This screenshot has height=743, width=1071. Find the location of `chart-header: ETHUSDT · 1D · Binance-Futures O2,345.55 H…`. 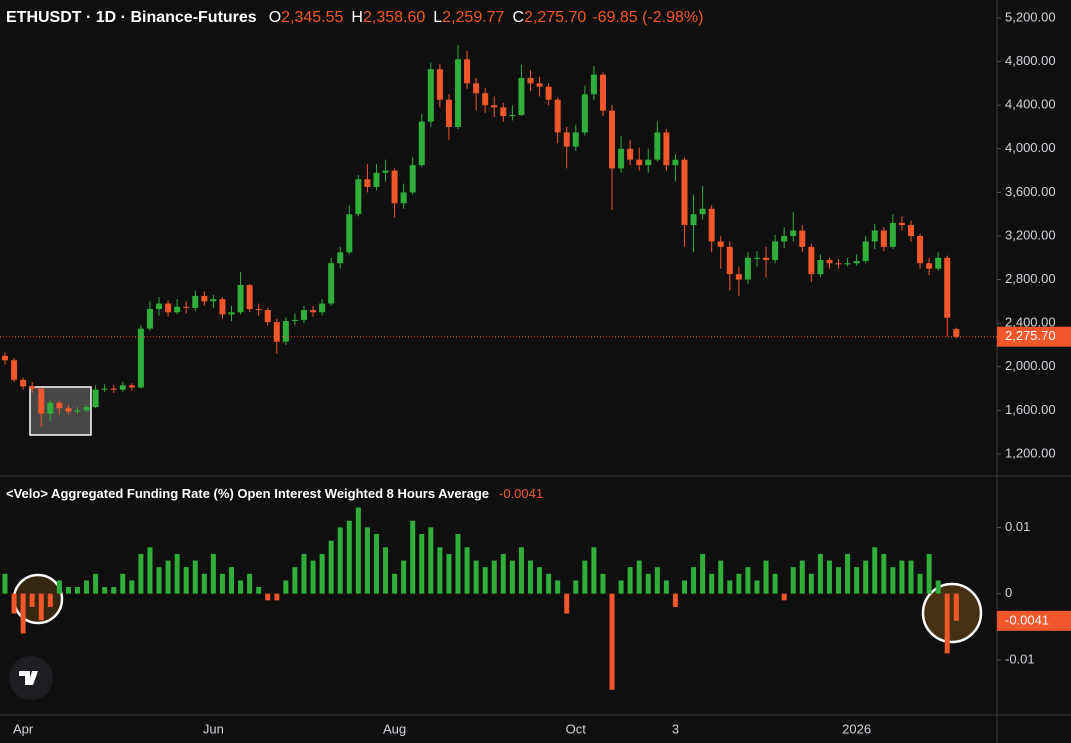

chart-header: ETHUSDT · 1D · Binance-Futures O2,345.55 H… is located at coordinates (354, 17).